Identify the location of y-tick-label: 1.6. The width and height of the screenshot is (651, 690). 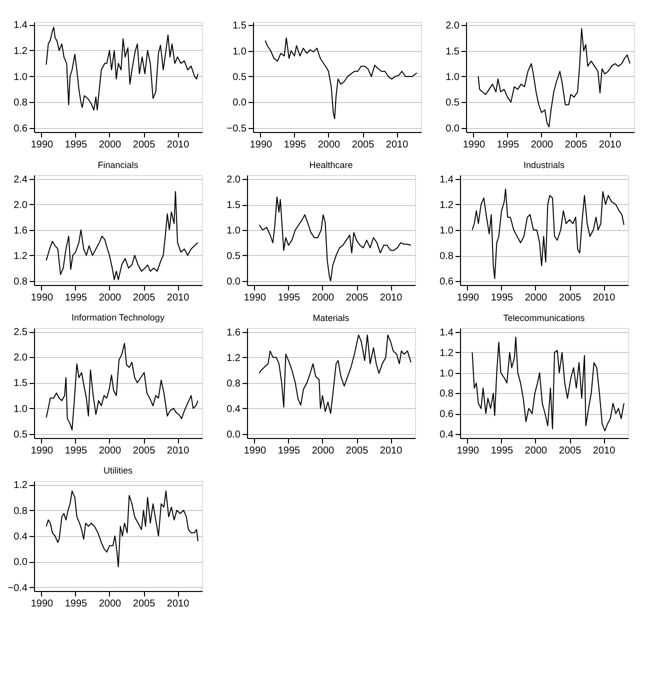
(233, 332).